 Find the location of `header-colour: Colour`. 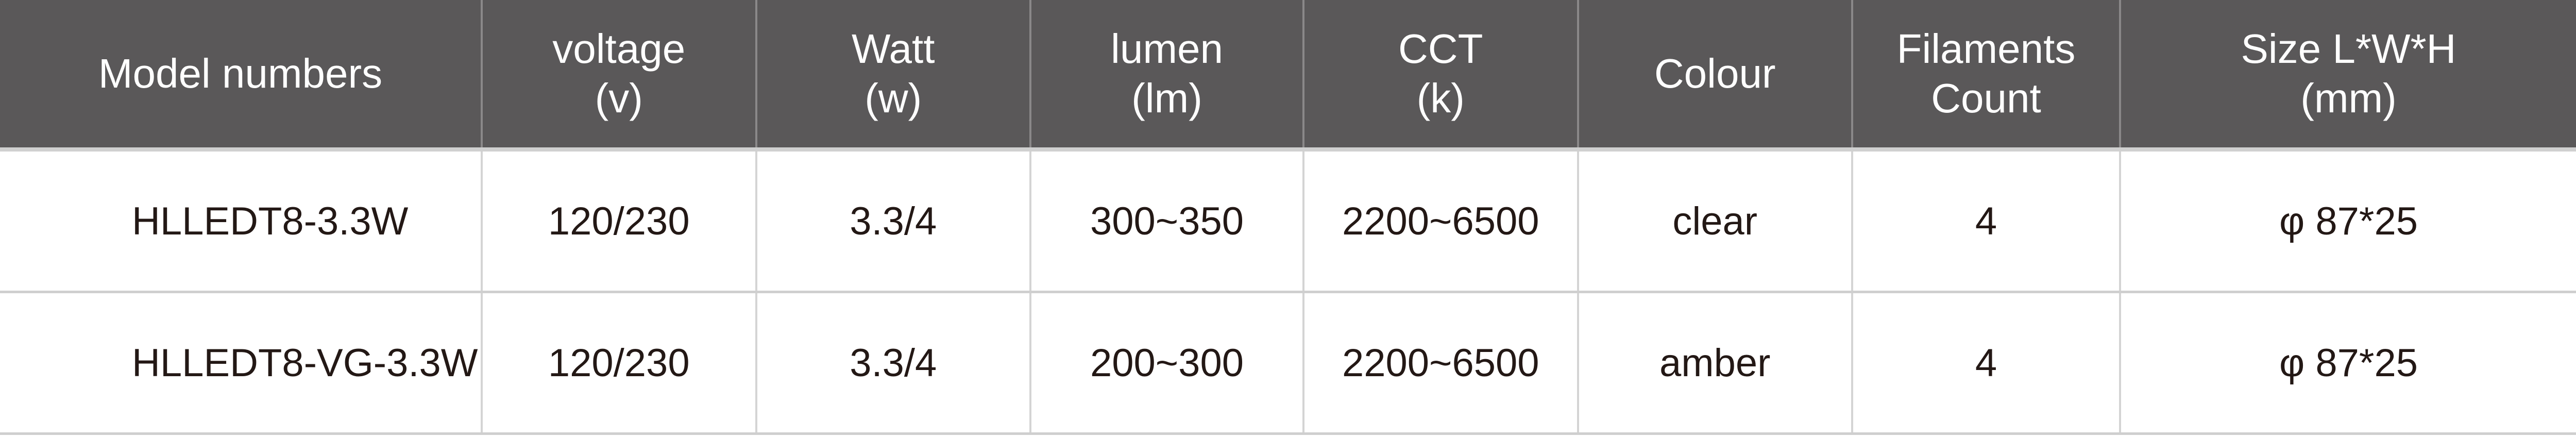

header-colour: Colour is located at coordinates (1716, 76).